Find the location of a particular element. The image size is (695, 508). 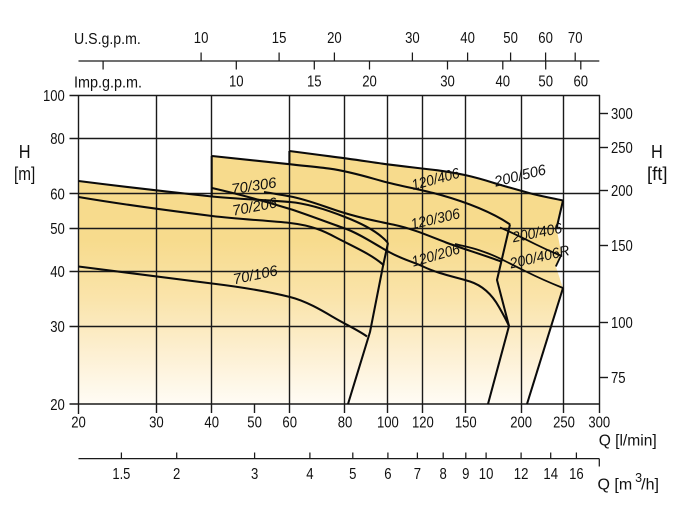

svg-text: Q [l/min] is located at coordinates (628, 440).